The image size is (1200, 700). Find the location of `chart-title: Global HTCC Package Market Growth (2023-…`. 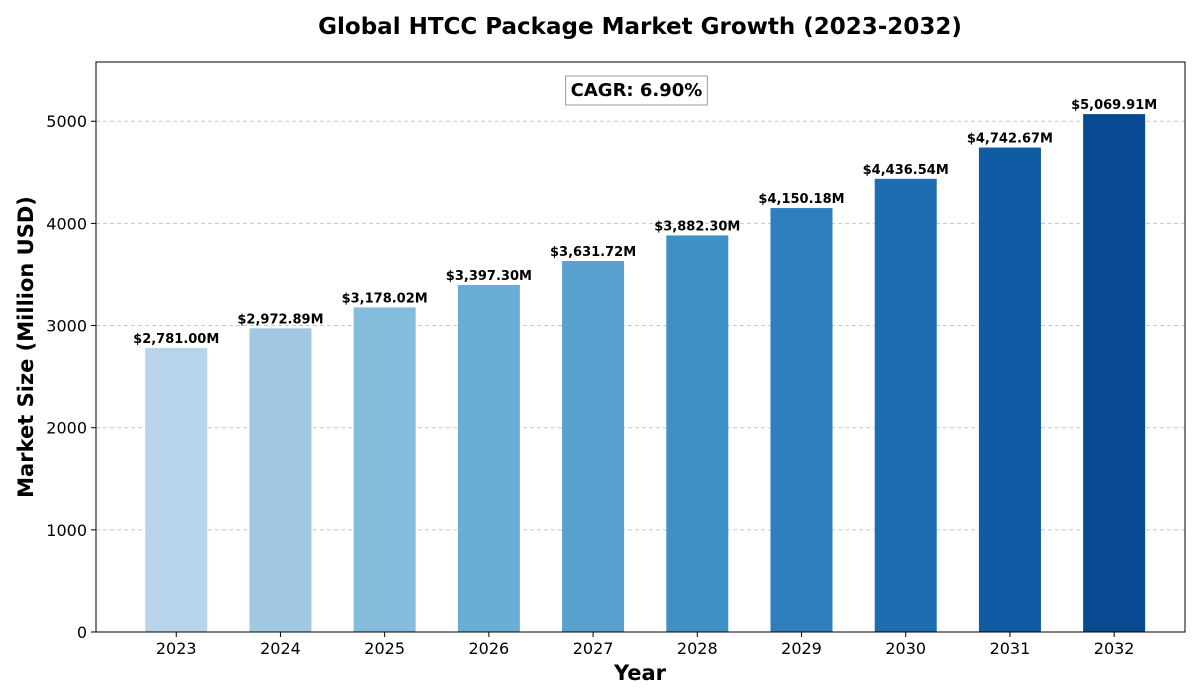

chart-title: Global HTCC Package Market Growth (2023-… is located at coordinates (640, 27).